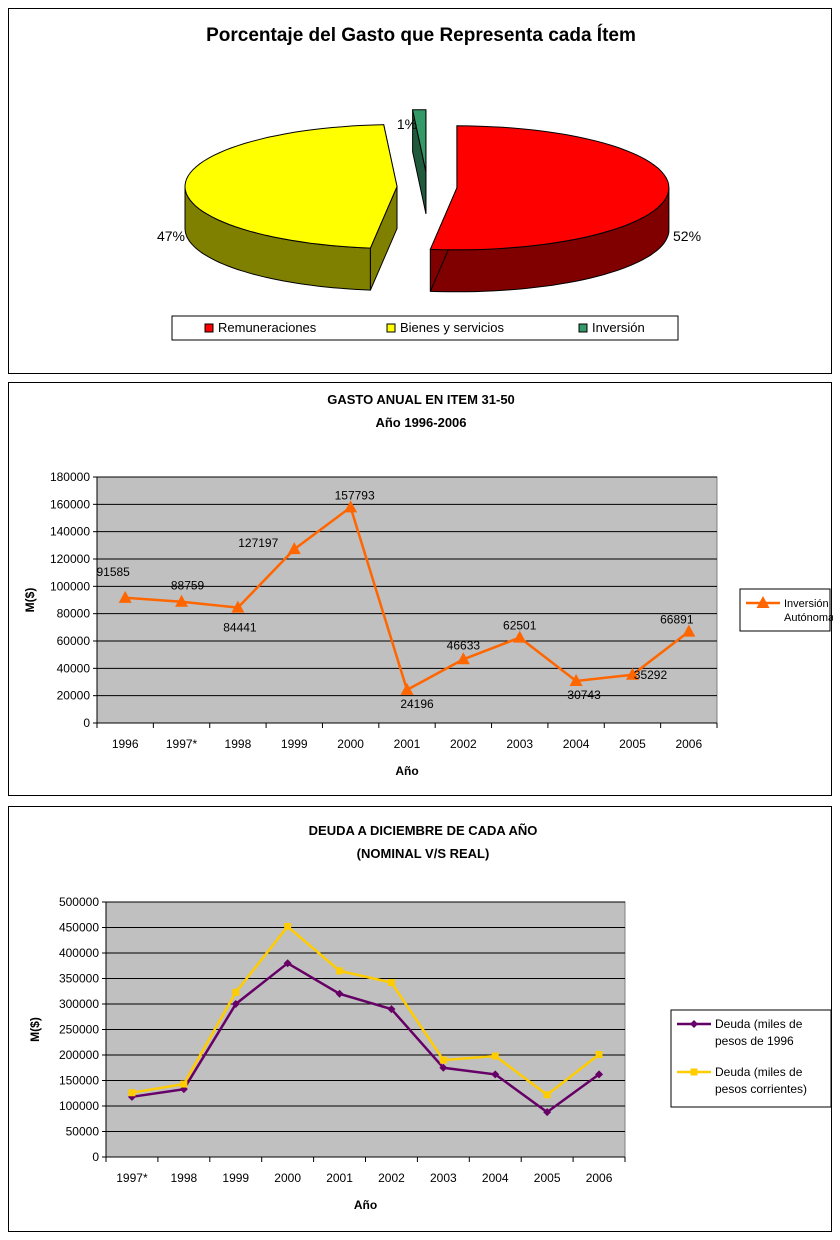 Image resolution: width=840 pixels, height=1240 pixels. Describe the element at coordinates (423, 853) in the screenshot. I see `chart-subtitle: (NOMINAL V/S REAL)` at that location.